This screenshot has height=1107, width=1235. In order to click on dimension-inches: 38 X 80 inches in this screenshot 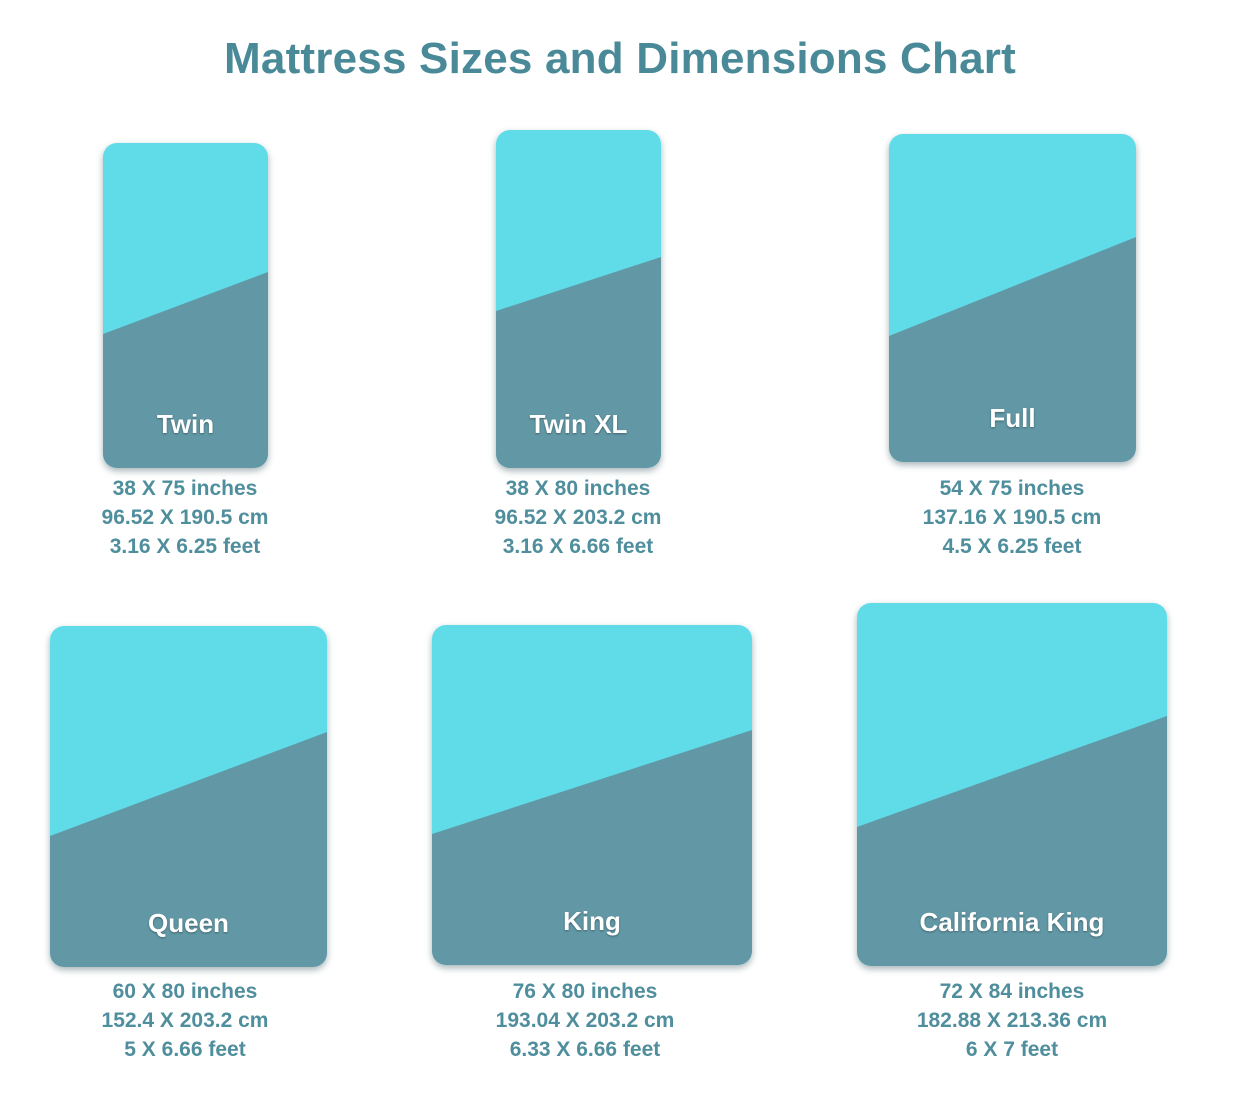, I will do `click(578, 488)`.